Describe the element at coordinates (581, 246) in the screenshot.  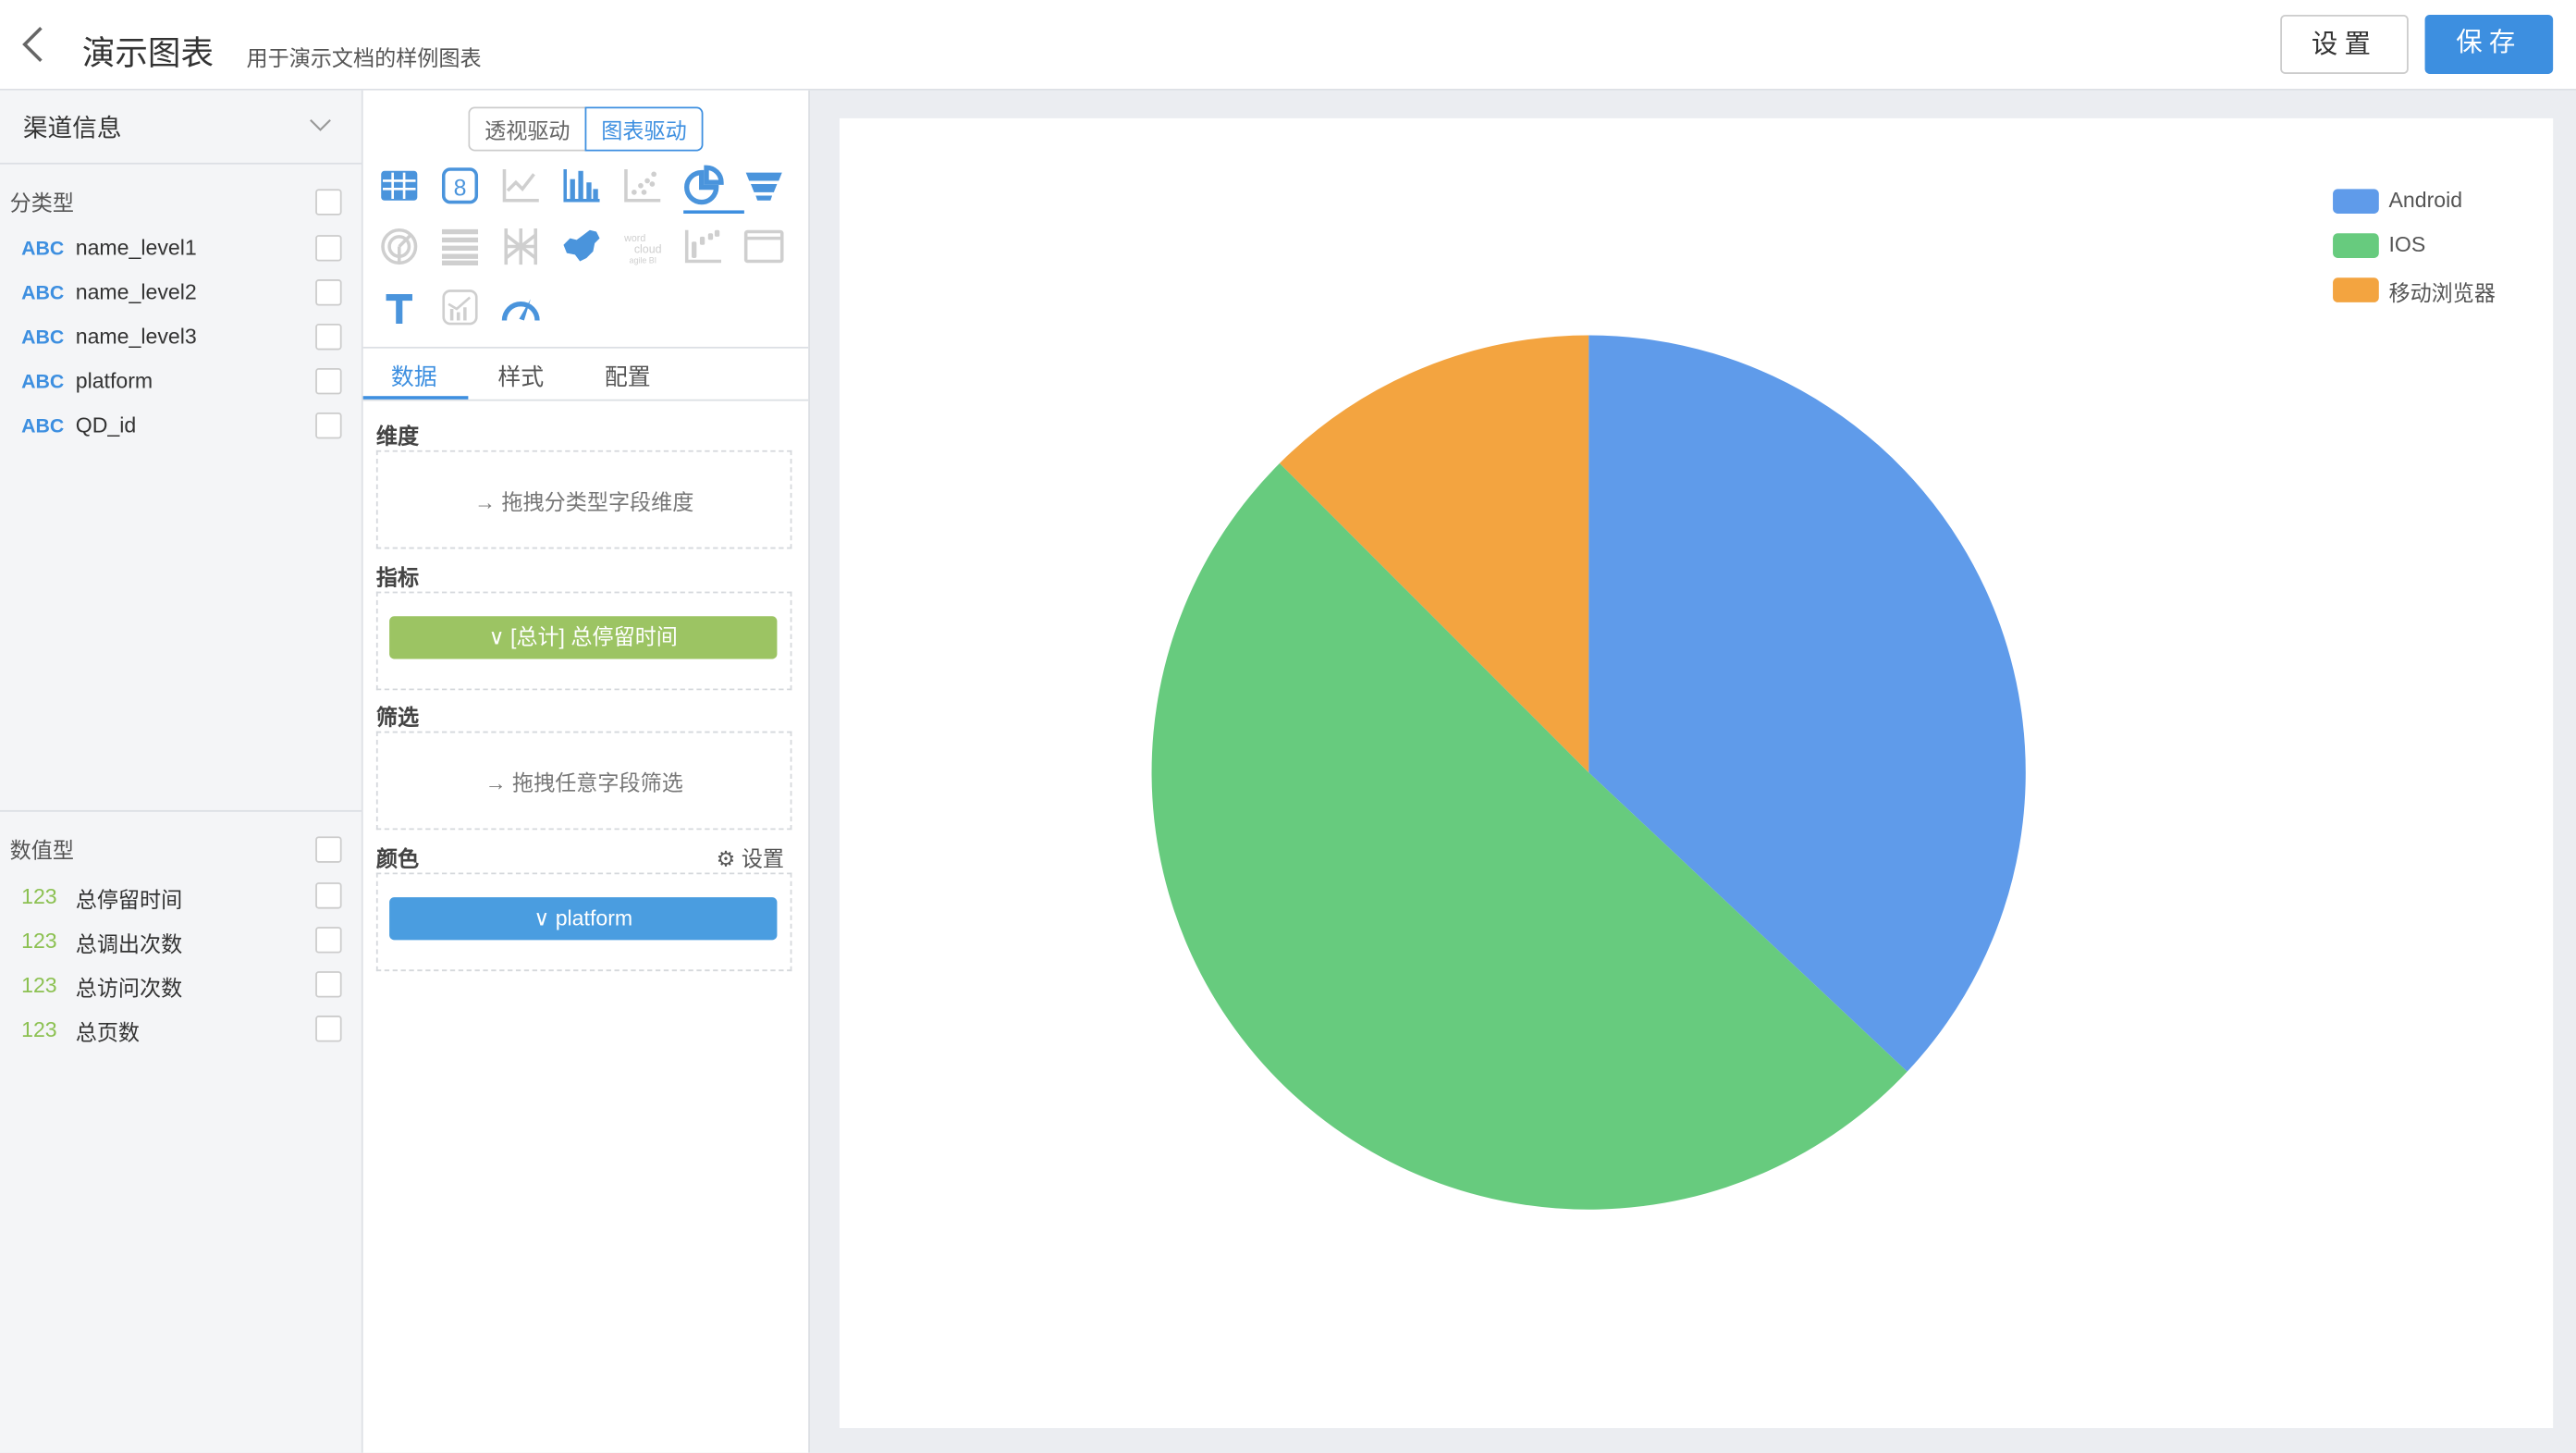
I see `china-map-icon` at that location.